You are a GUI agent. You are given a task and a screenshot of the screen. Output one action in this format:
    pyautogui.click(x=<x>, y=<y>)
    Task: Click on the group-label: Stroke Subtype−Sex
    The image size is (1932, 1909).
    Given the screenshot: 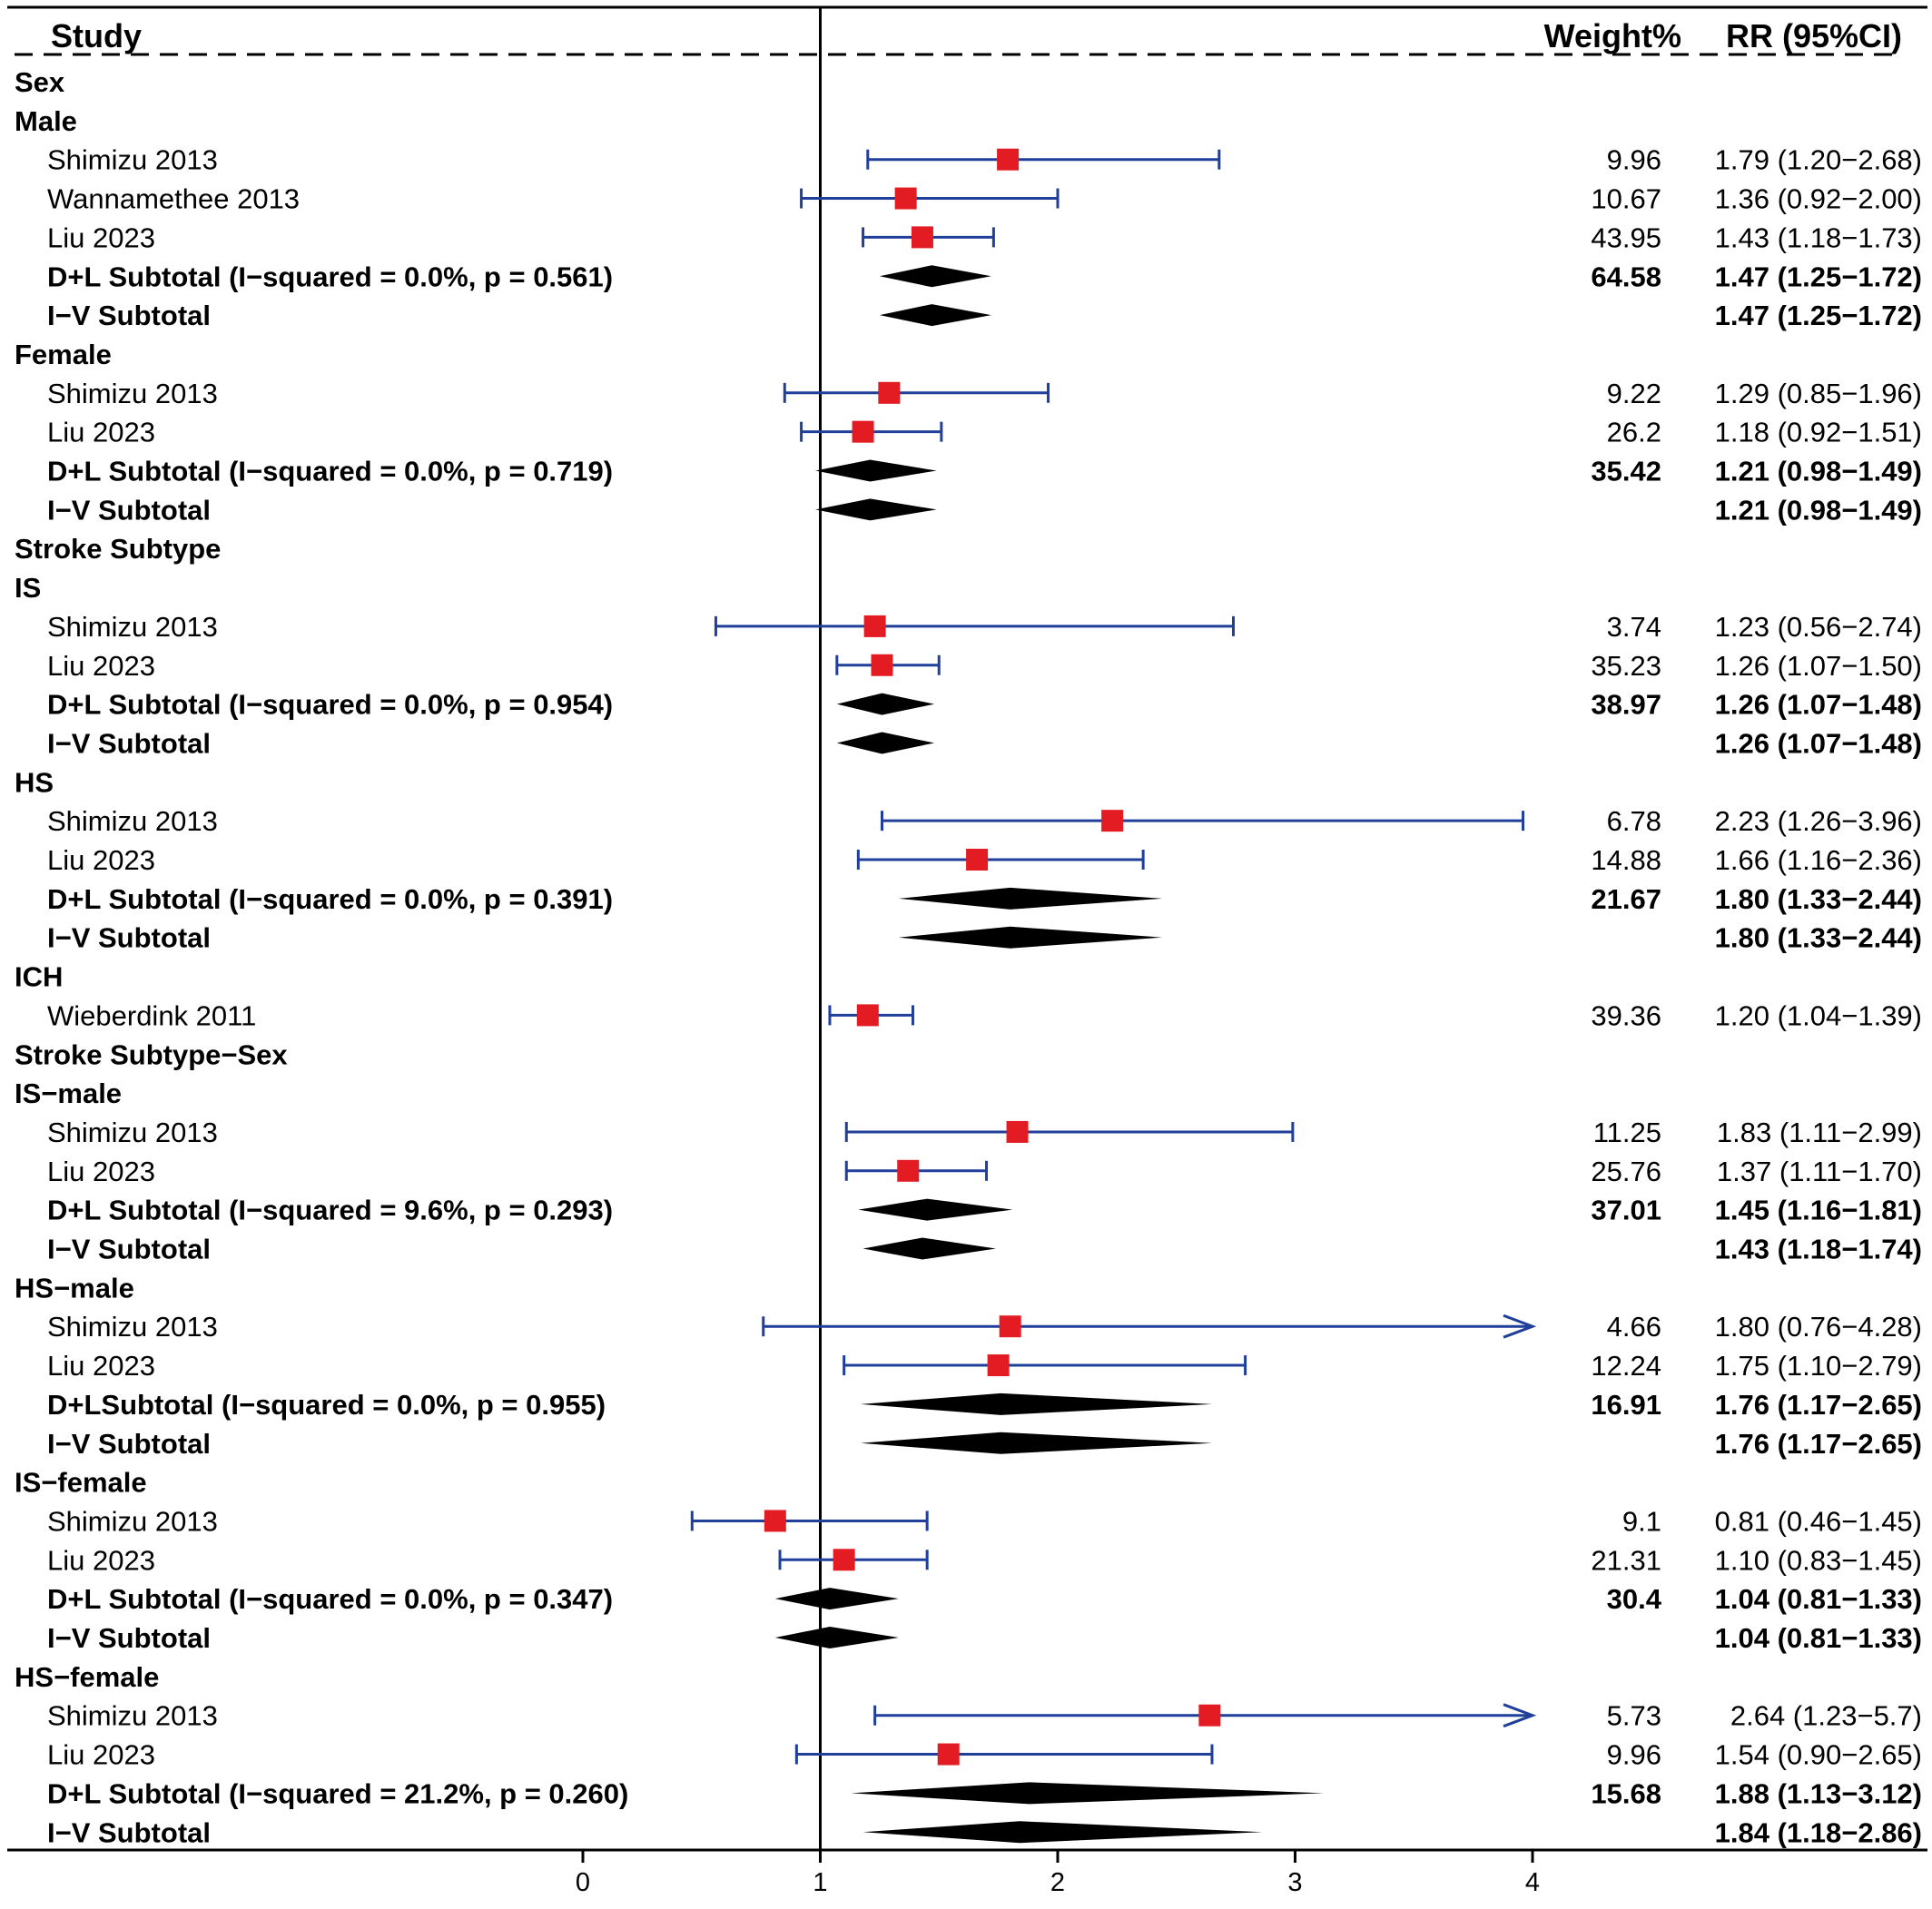 What is the action you would take?
    pyautogui.click(x=152, y=1054)
    